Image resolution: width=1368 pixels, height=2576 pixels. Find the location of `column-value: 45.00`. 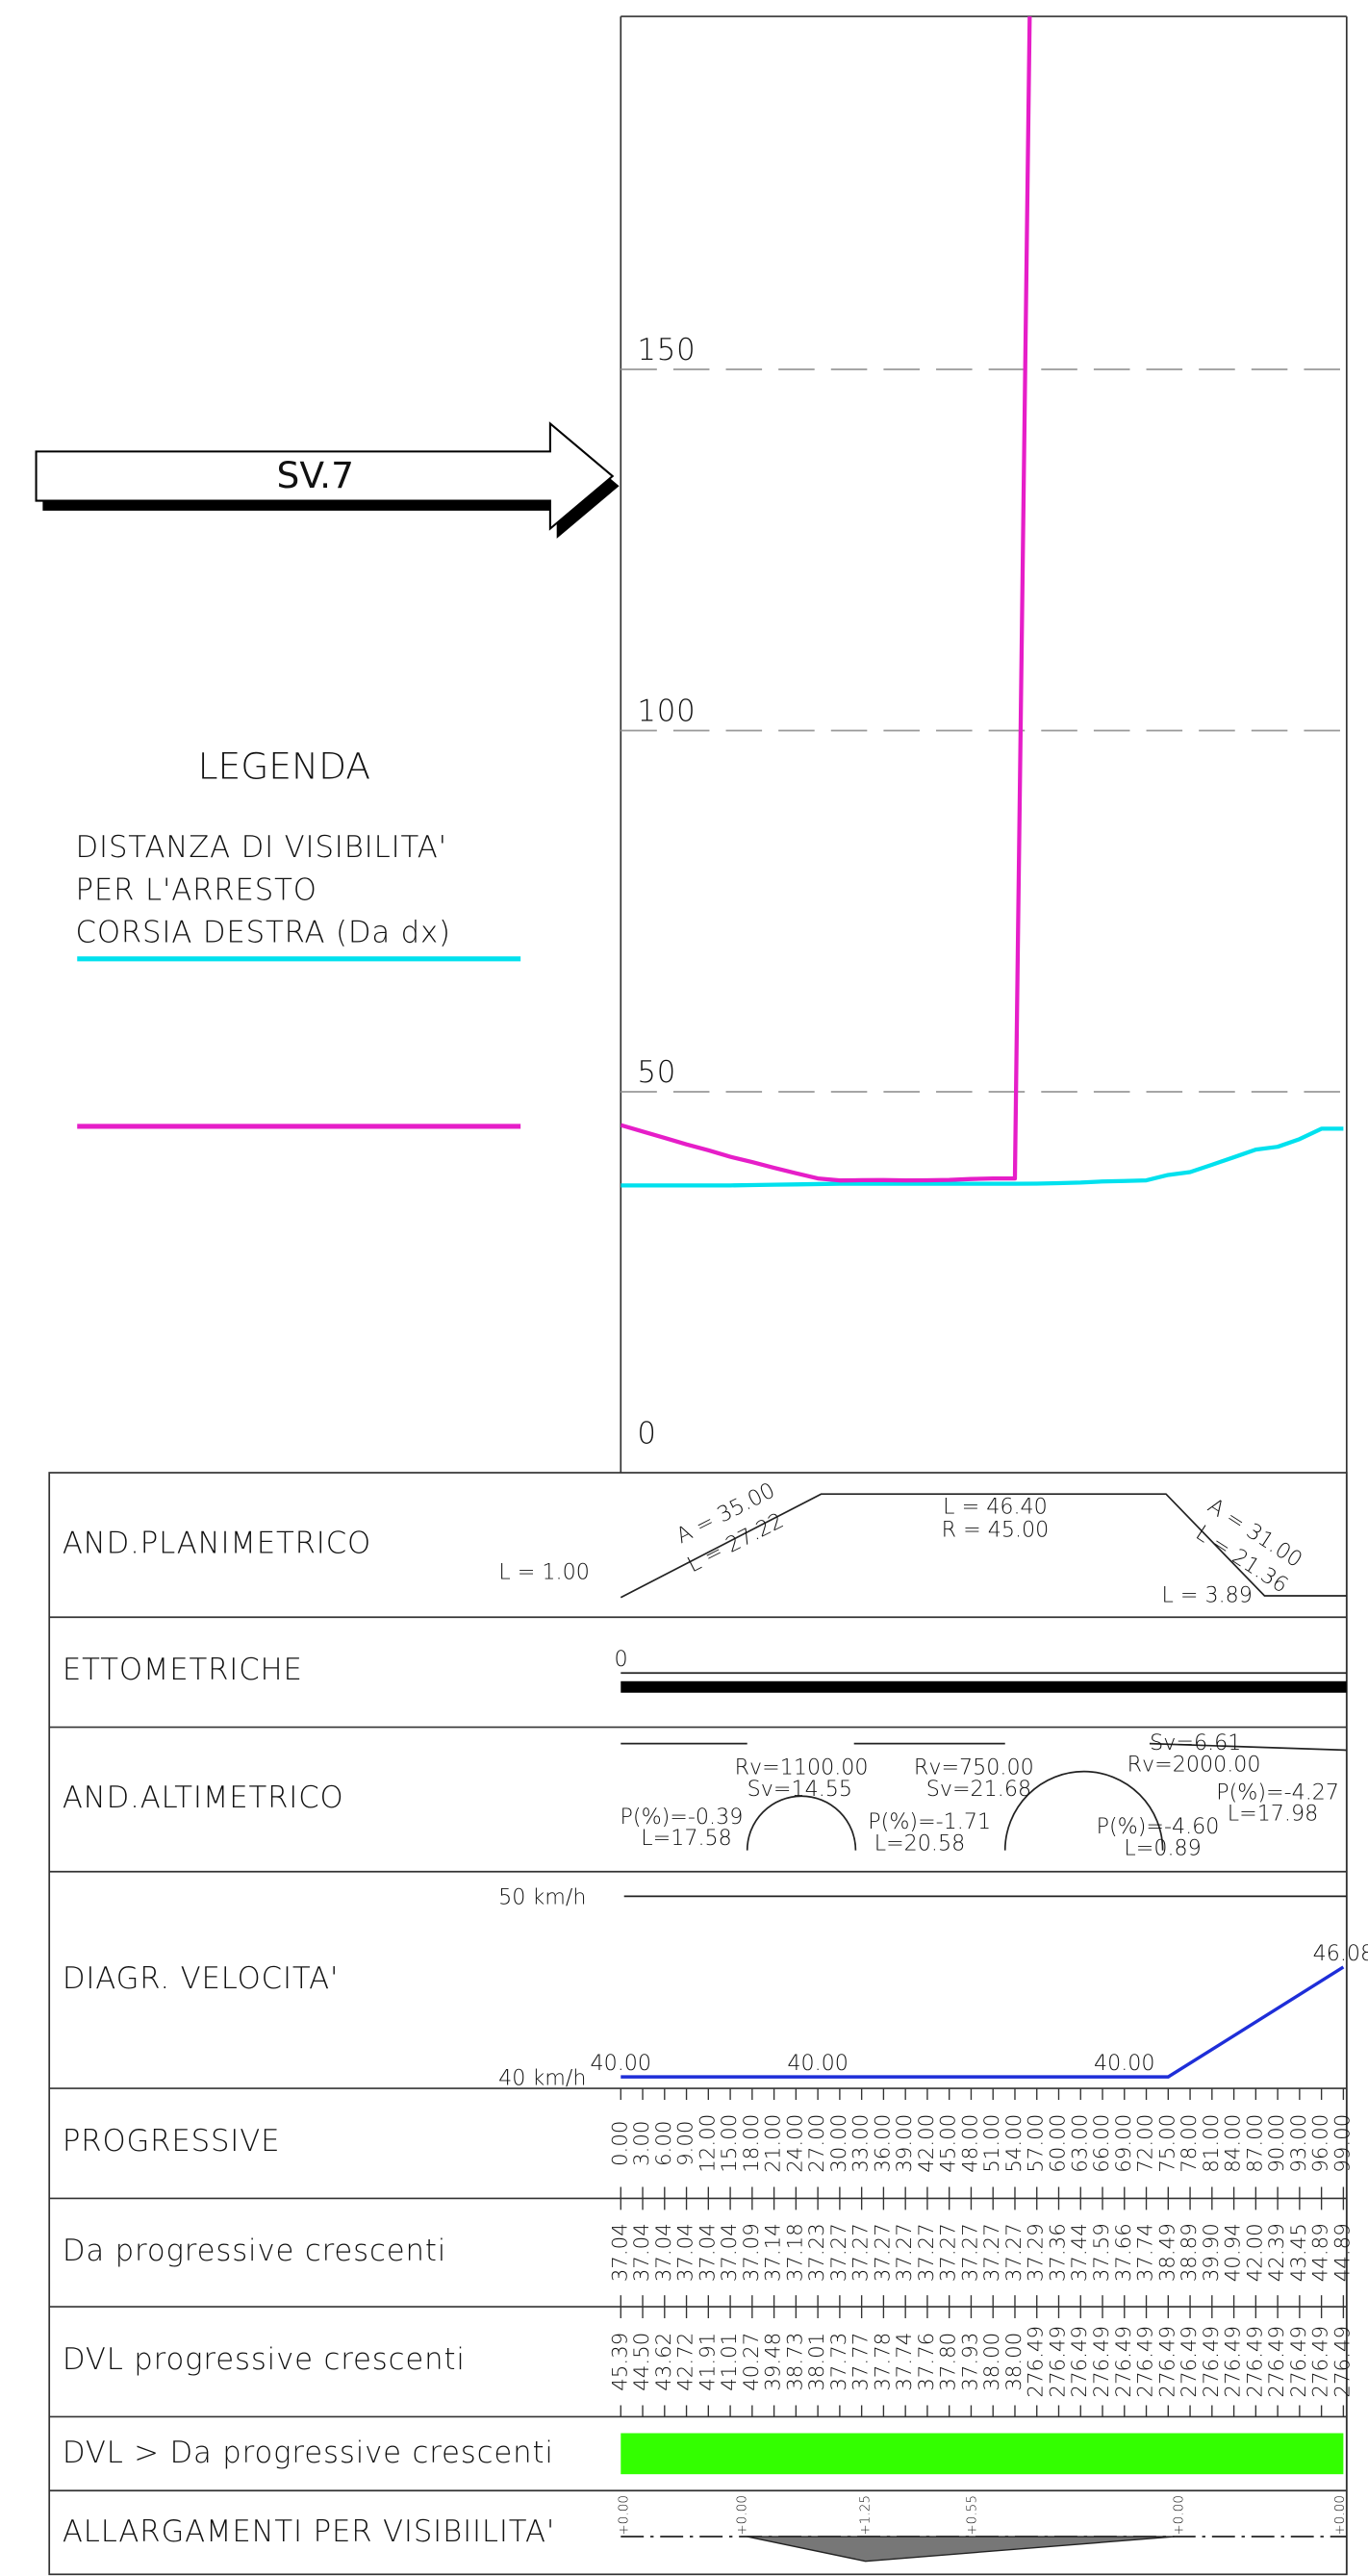

column-value: 45.00 is located at coordinates (949, 2143).